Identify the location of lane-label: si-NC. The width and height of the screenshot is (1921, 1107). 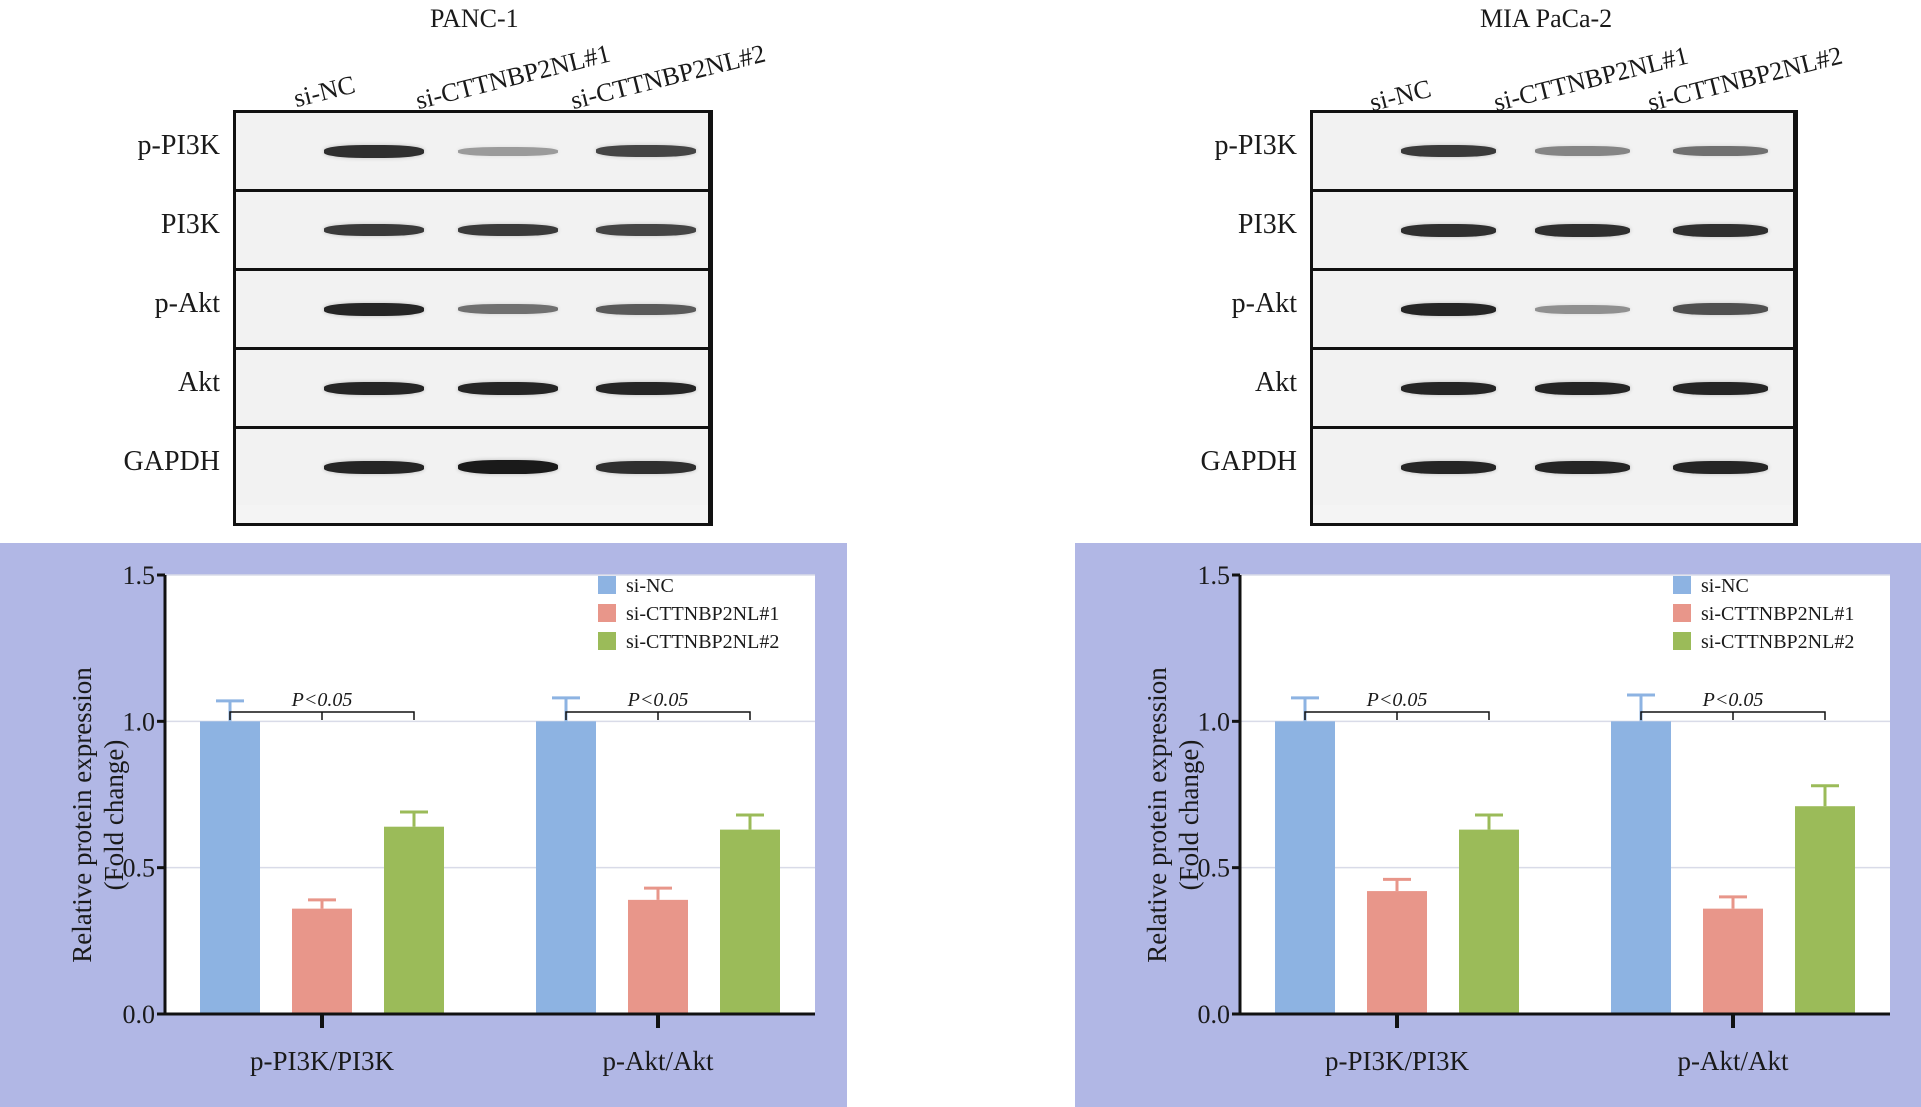
(324, 91).